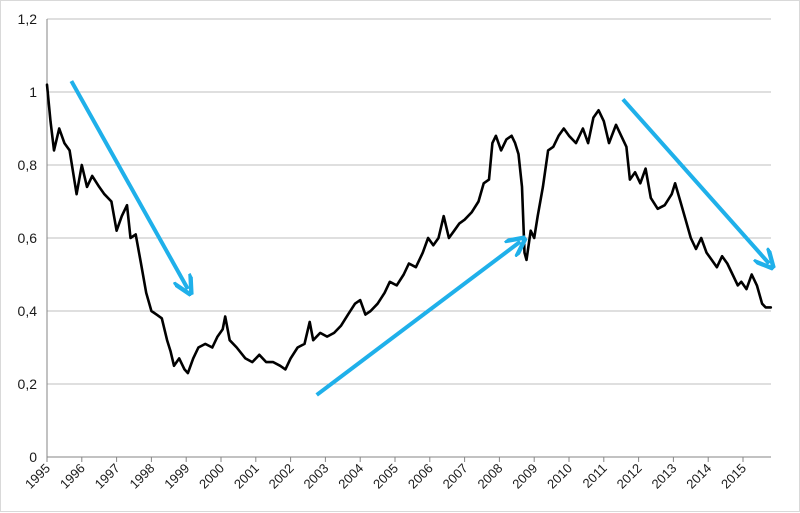 This screenshot has width=800, height=513. What do you see at coordinates (733, 476) in the screenshot?
I see `x-tick-label: 2015` at bounding box center [733, 476].